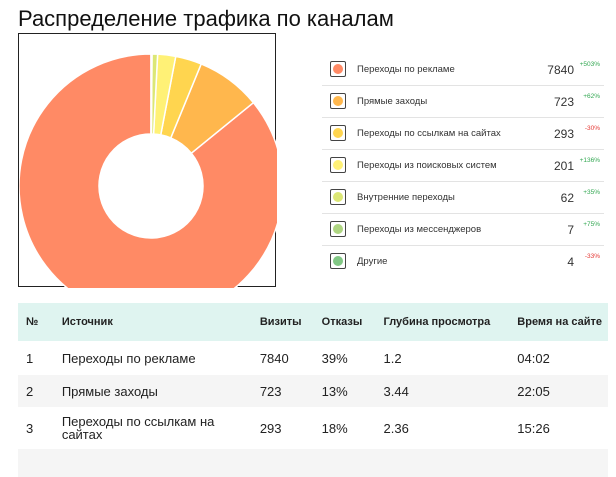  Describe the element at coordinates (372, 261) in the screenshot. I see `legend-label: Другие` at that location.